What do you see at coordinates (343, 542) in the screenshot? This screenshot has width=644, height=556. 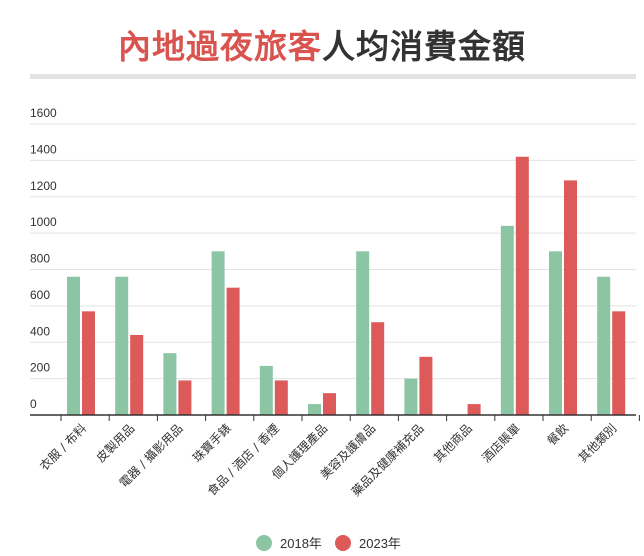 I see `legend-swatch-2023` at bounding box center [343, 542].